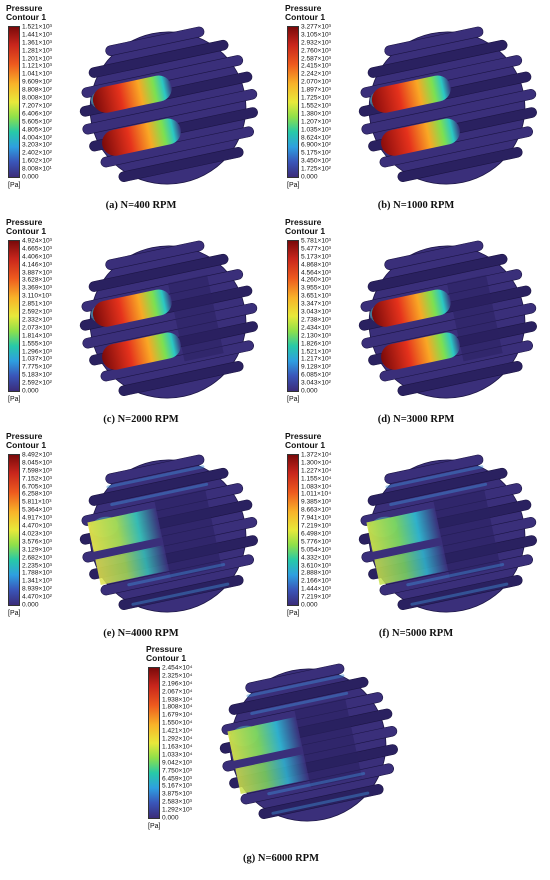 The width and height of the screenshot is (550, 880). What do you see at coordinates (316, 367) in the screenshot?
I see `colorbar-tick-label: 9.128×10²` at bounding box center [316, 367].